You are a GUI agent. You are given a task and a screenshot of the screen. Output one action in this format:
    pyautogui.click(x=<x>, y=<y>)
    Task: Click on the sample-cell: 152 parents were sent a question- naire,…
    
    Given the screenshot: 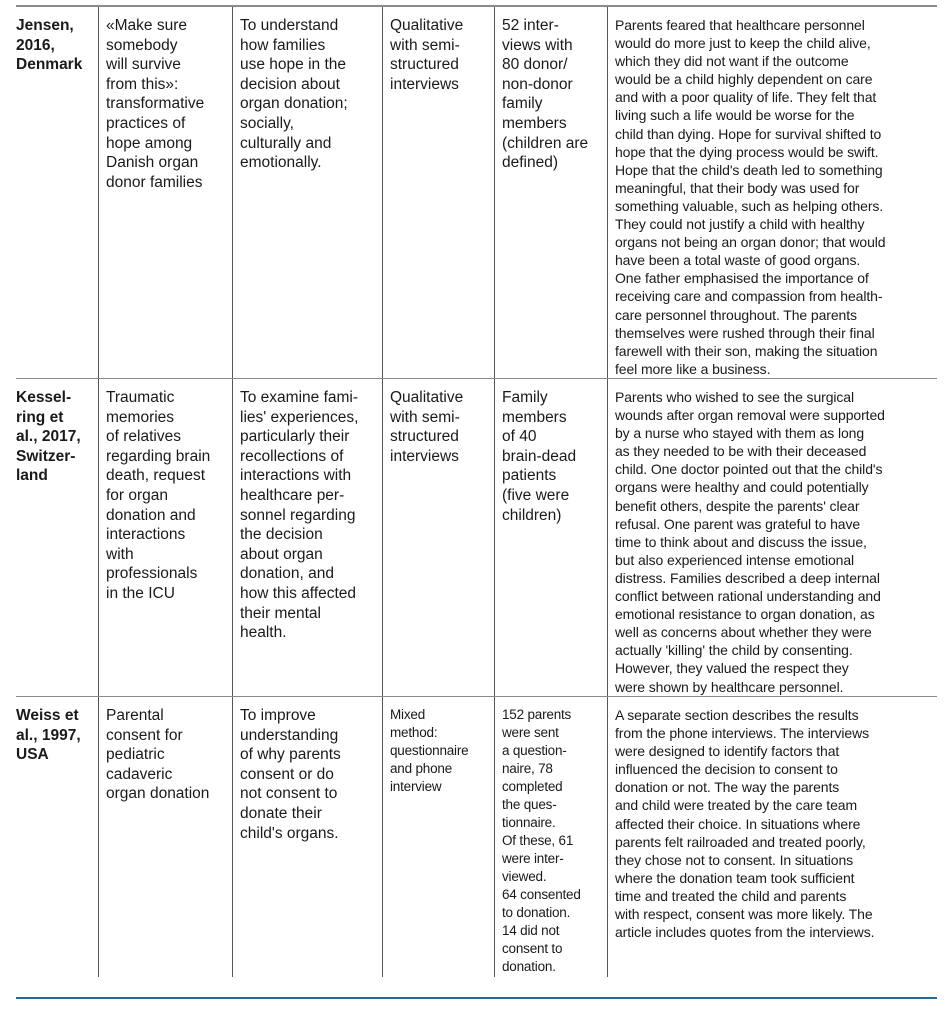 What is the action you would take?
    pyautogui.click(x=550, y=837)
    